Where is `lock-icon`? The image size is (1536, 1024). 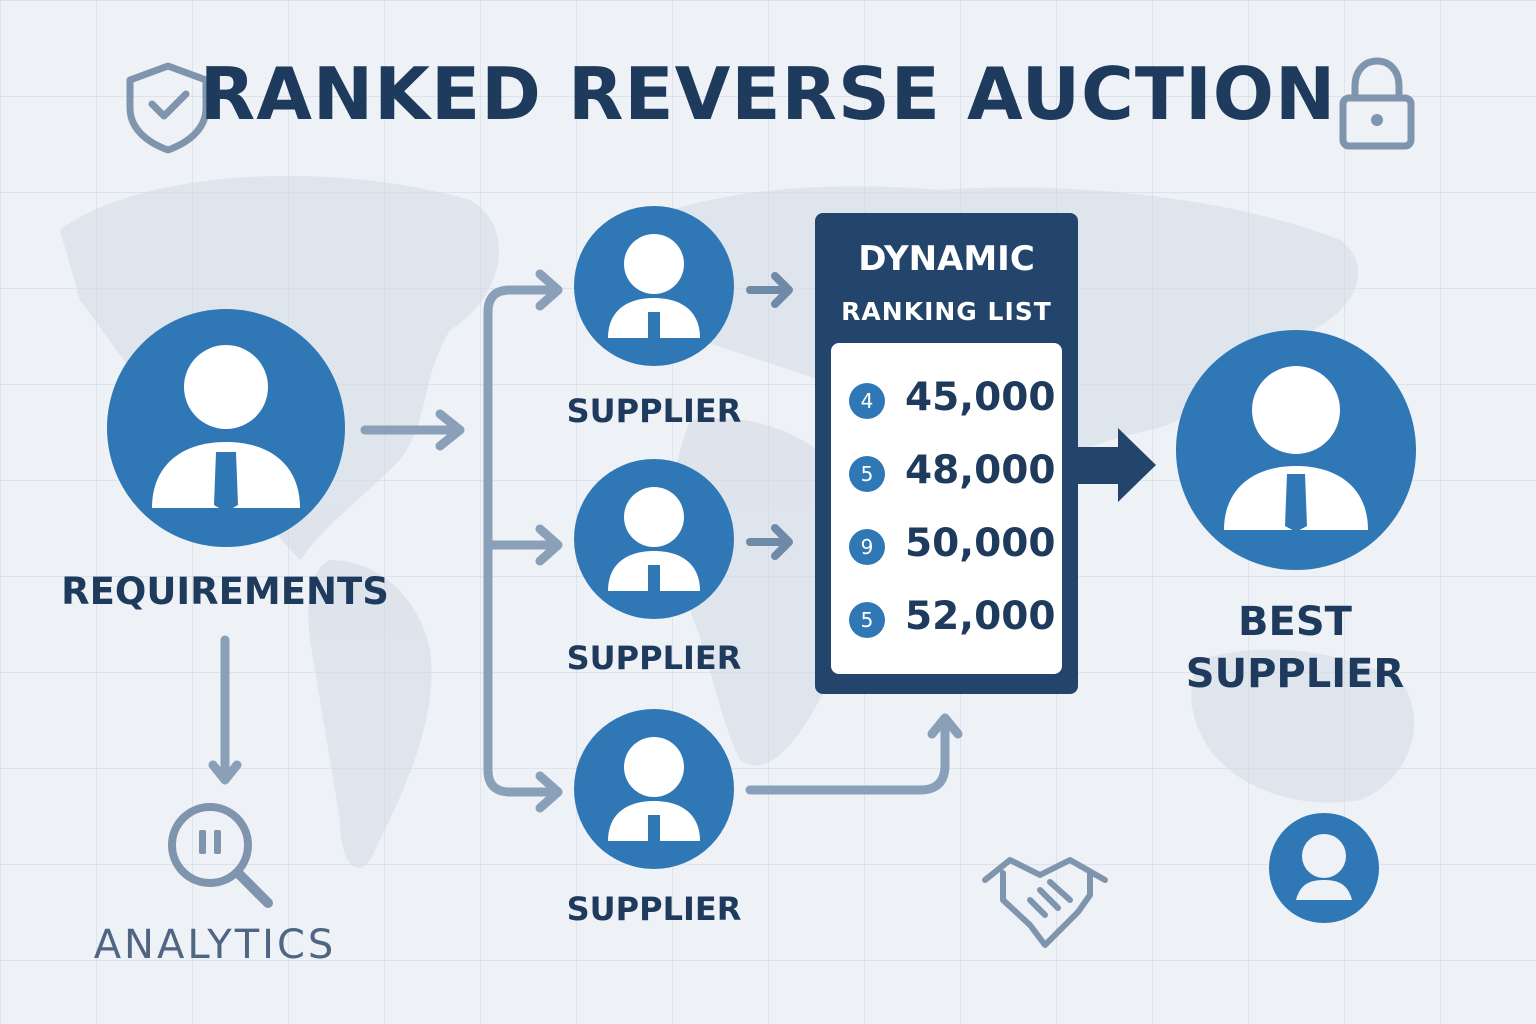 lock-icon is located at coordinates (1377, 103).